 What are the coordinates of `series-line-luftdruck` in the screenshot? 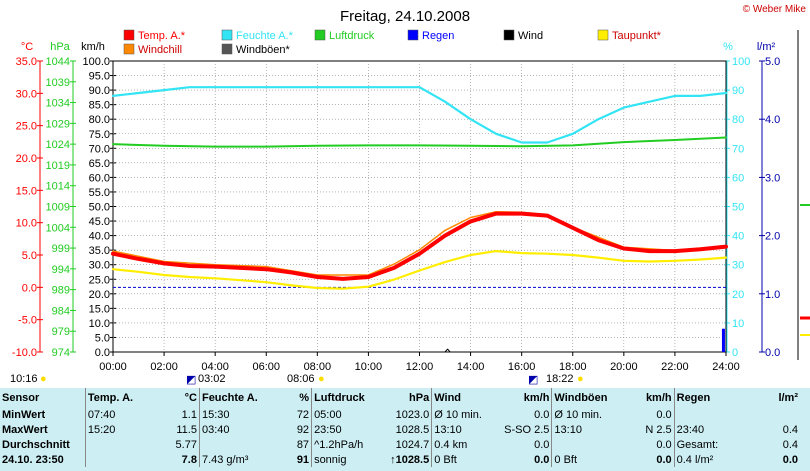 It's located at (419, 142).